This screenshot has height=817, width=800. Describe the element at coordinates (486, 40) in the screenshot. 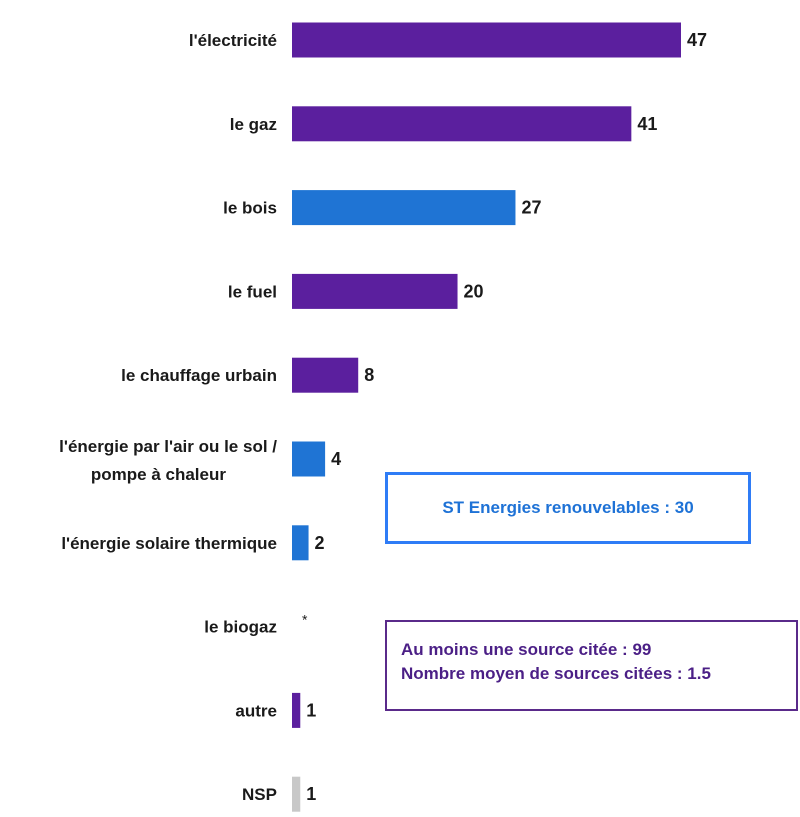

I see `bar-l-electricite` at that location.